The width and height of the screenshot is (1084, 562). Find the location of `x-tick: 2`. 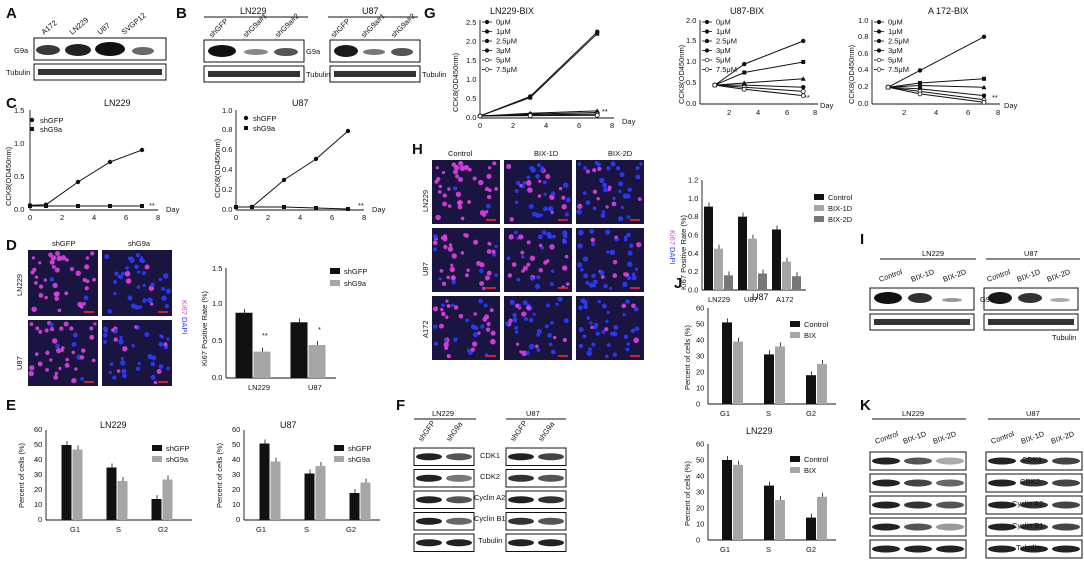

x-tick: 2 is located at coordinates (513, 125).